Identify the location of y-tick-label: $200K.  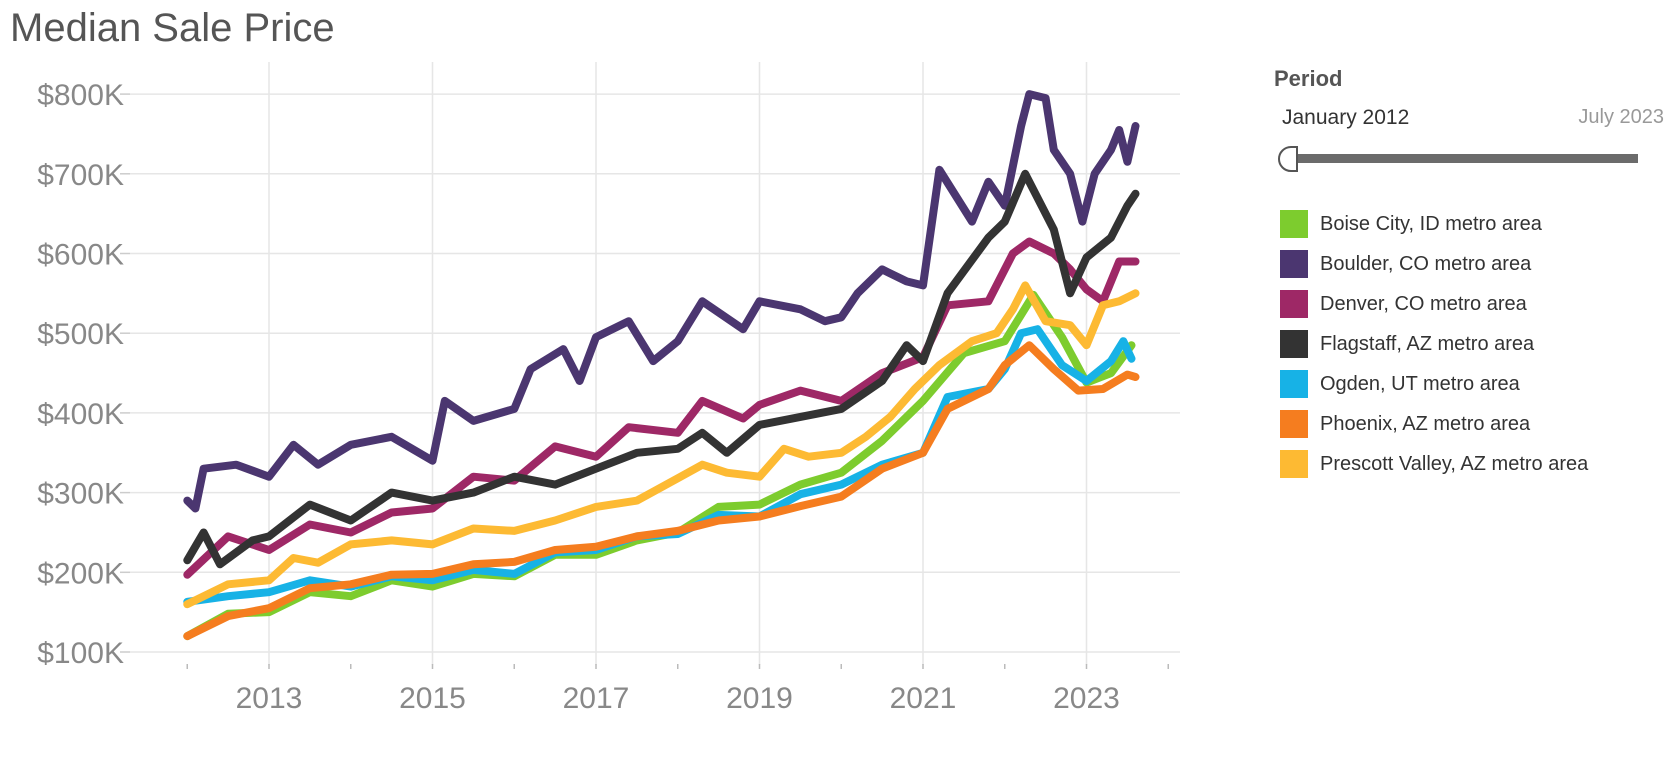
(80, 573).